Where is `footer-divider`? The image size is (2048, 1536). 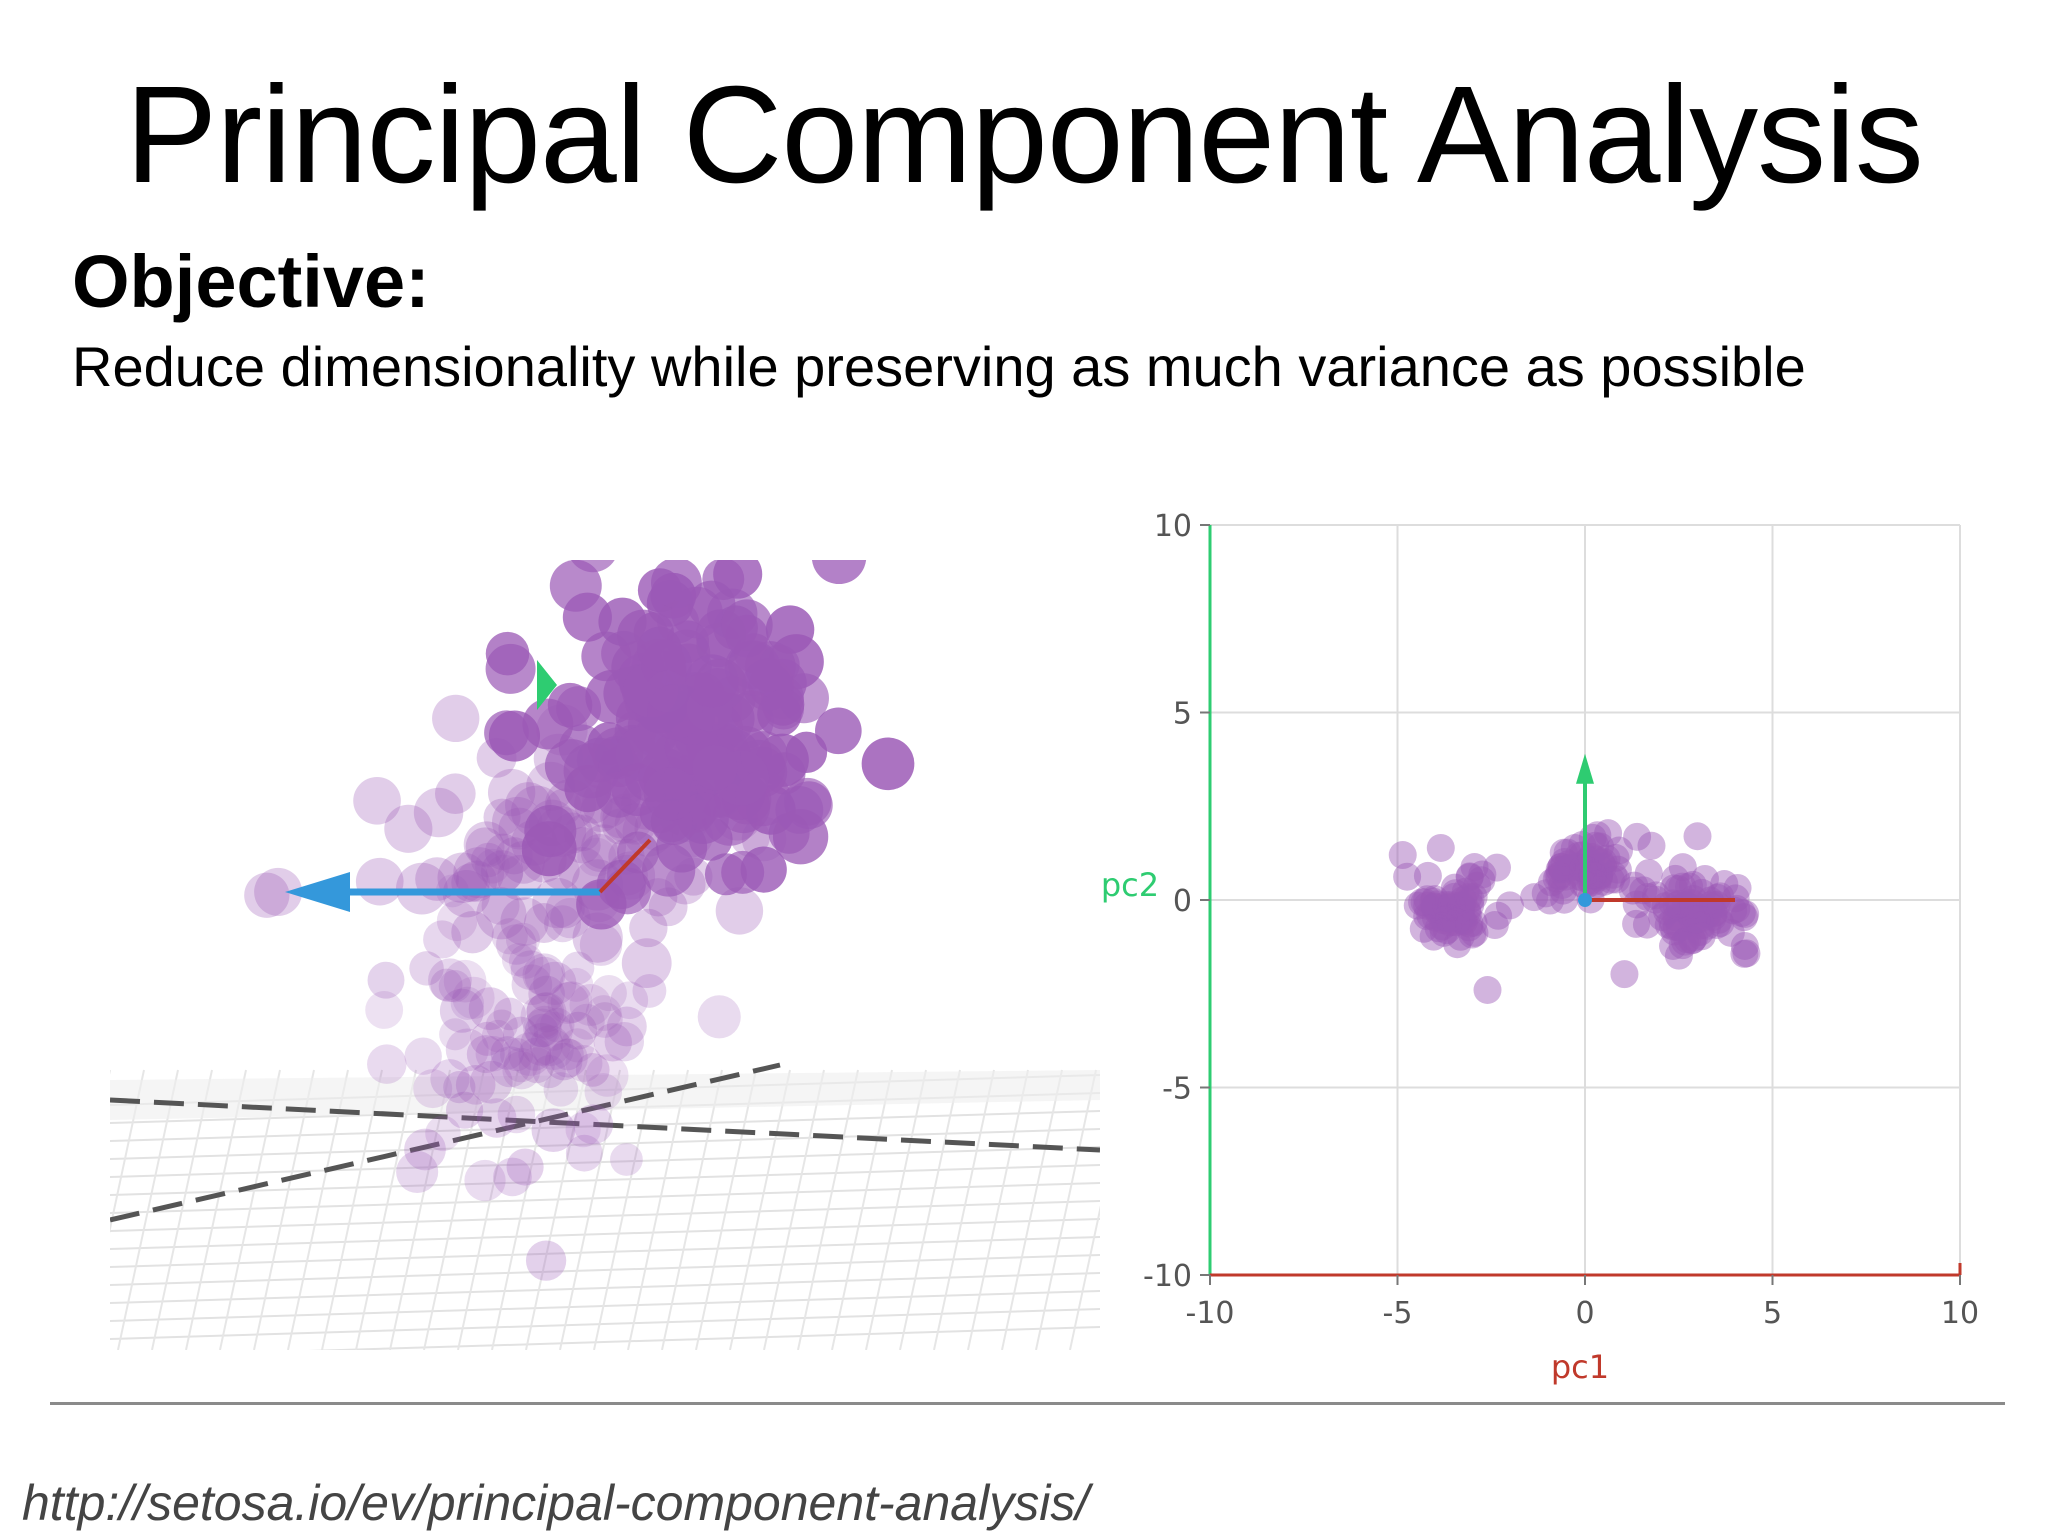
footer-divider is located at coordinates (1027, 1403).